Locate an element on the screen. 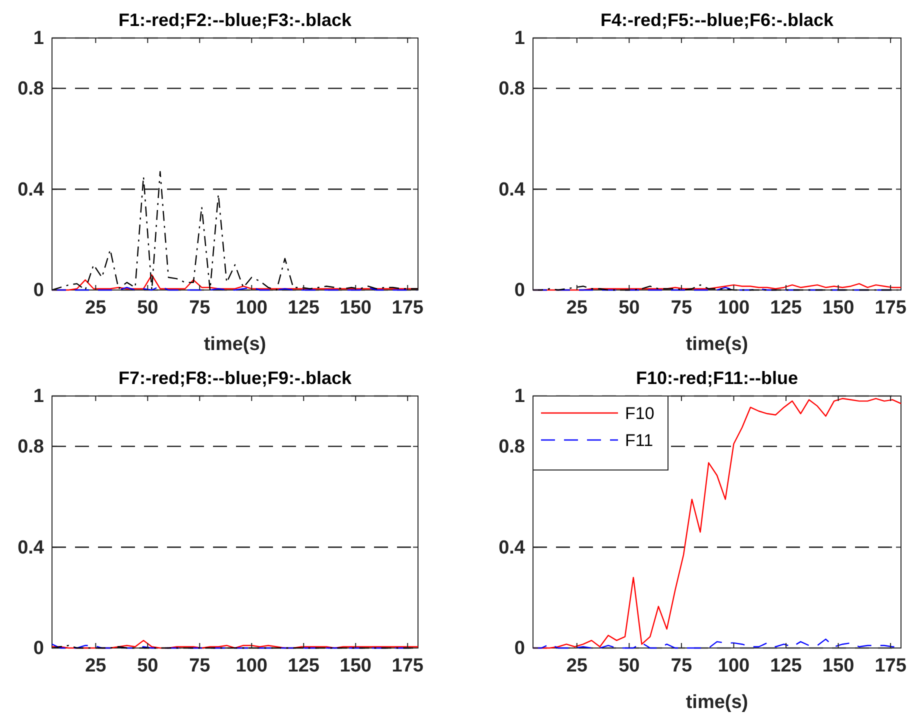 The width and height of the screenshot is (912, 722). legend-label: F11 is located at coordinates (639, 440).